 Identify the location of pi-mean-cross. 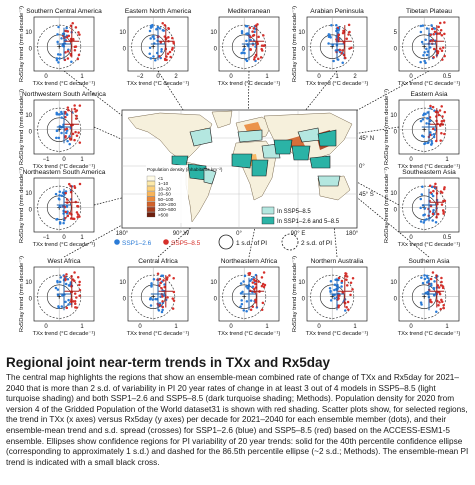
(153, 296).